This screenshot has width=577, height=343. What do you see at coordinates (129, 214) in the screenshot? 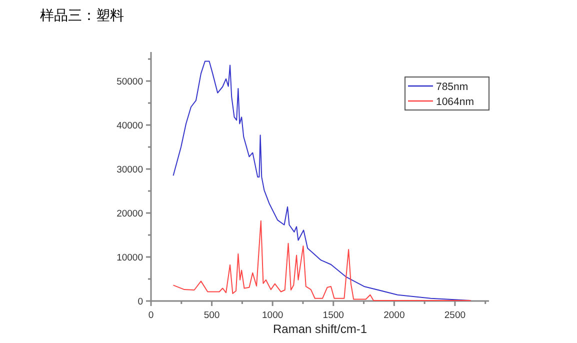
I see `y-tick-label: 20000` at bounding box center [129, 214].